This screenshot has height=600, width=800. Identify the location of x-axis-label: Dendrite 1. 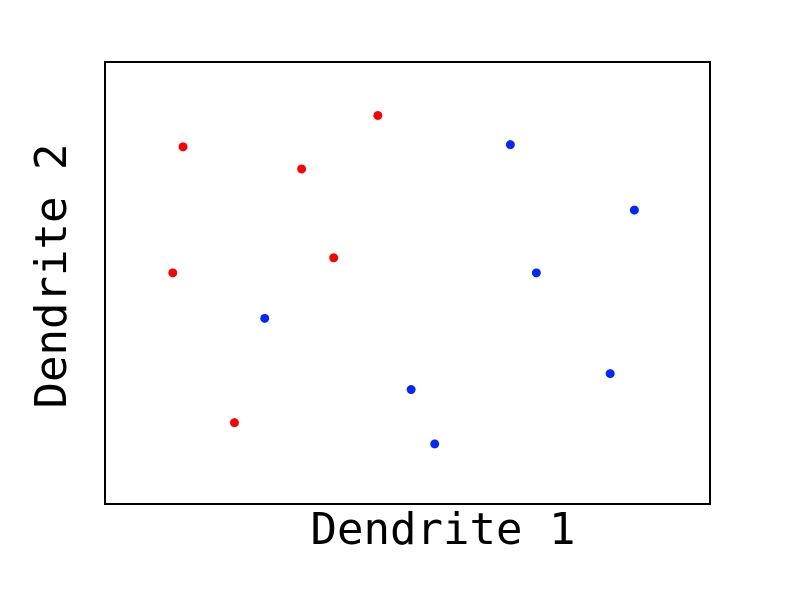
(443, 529).